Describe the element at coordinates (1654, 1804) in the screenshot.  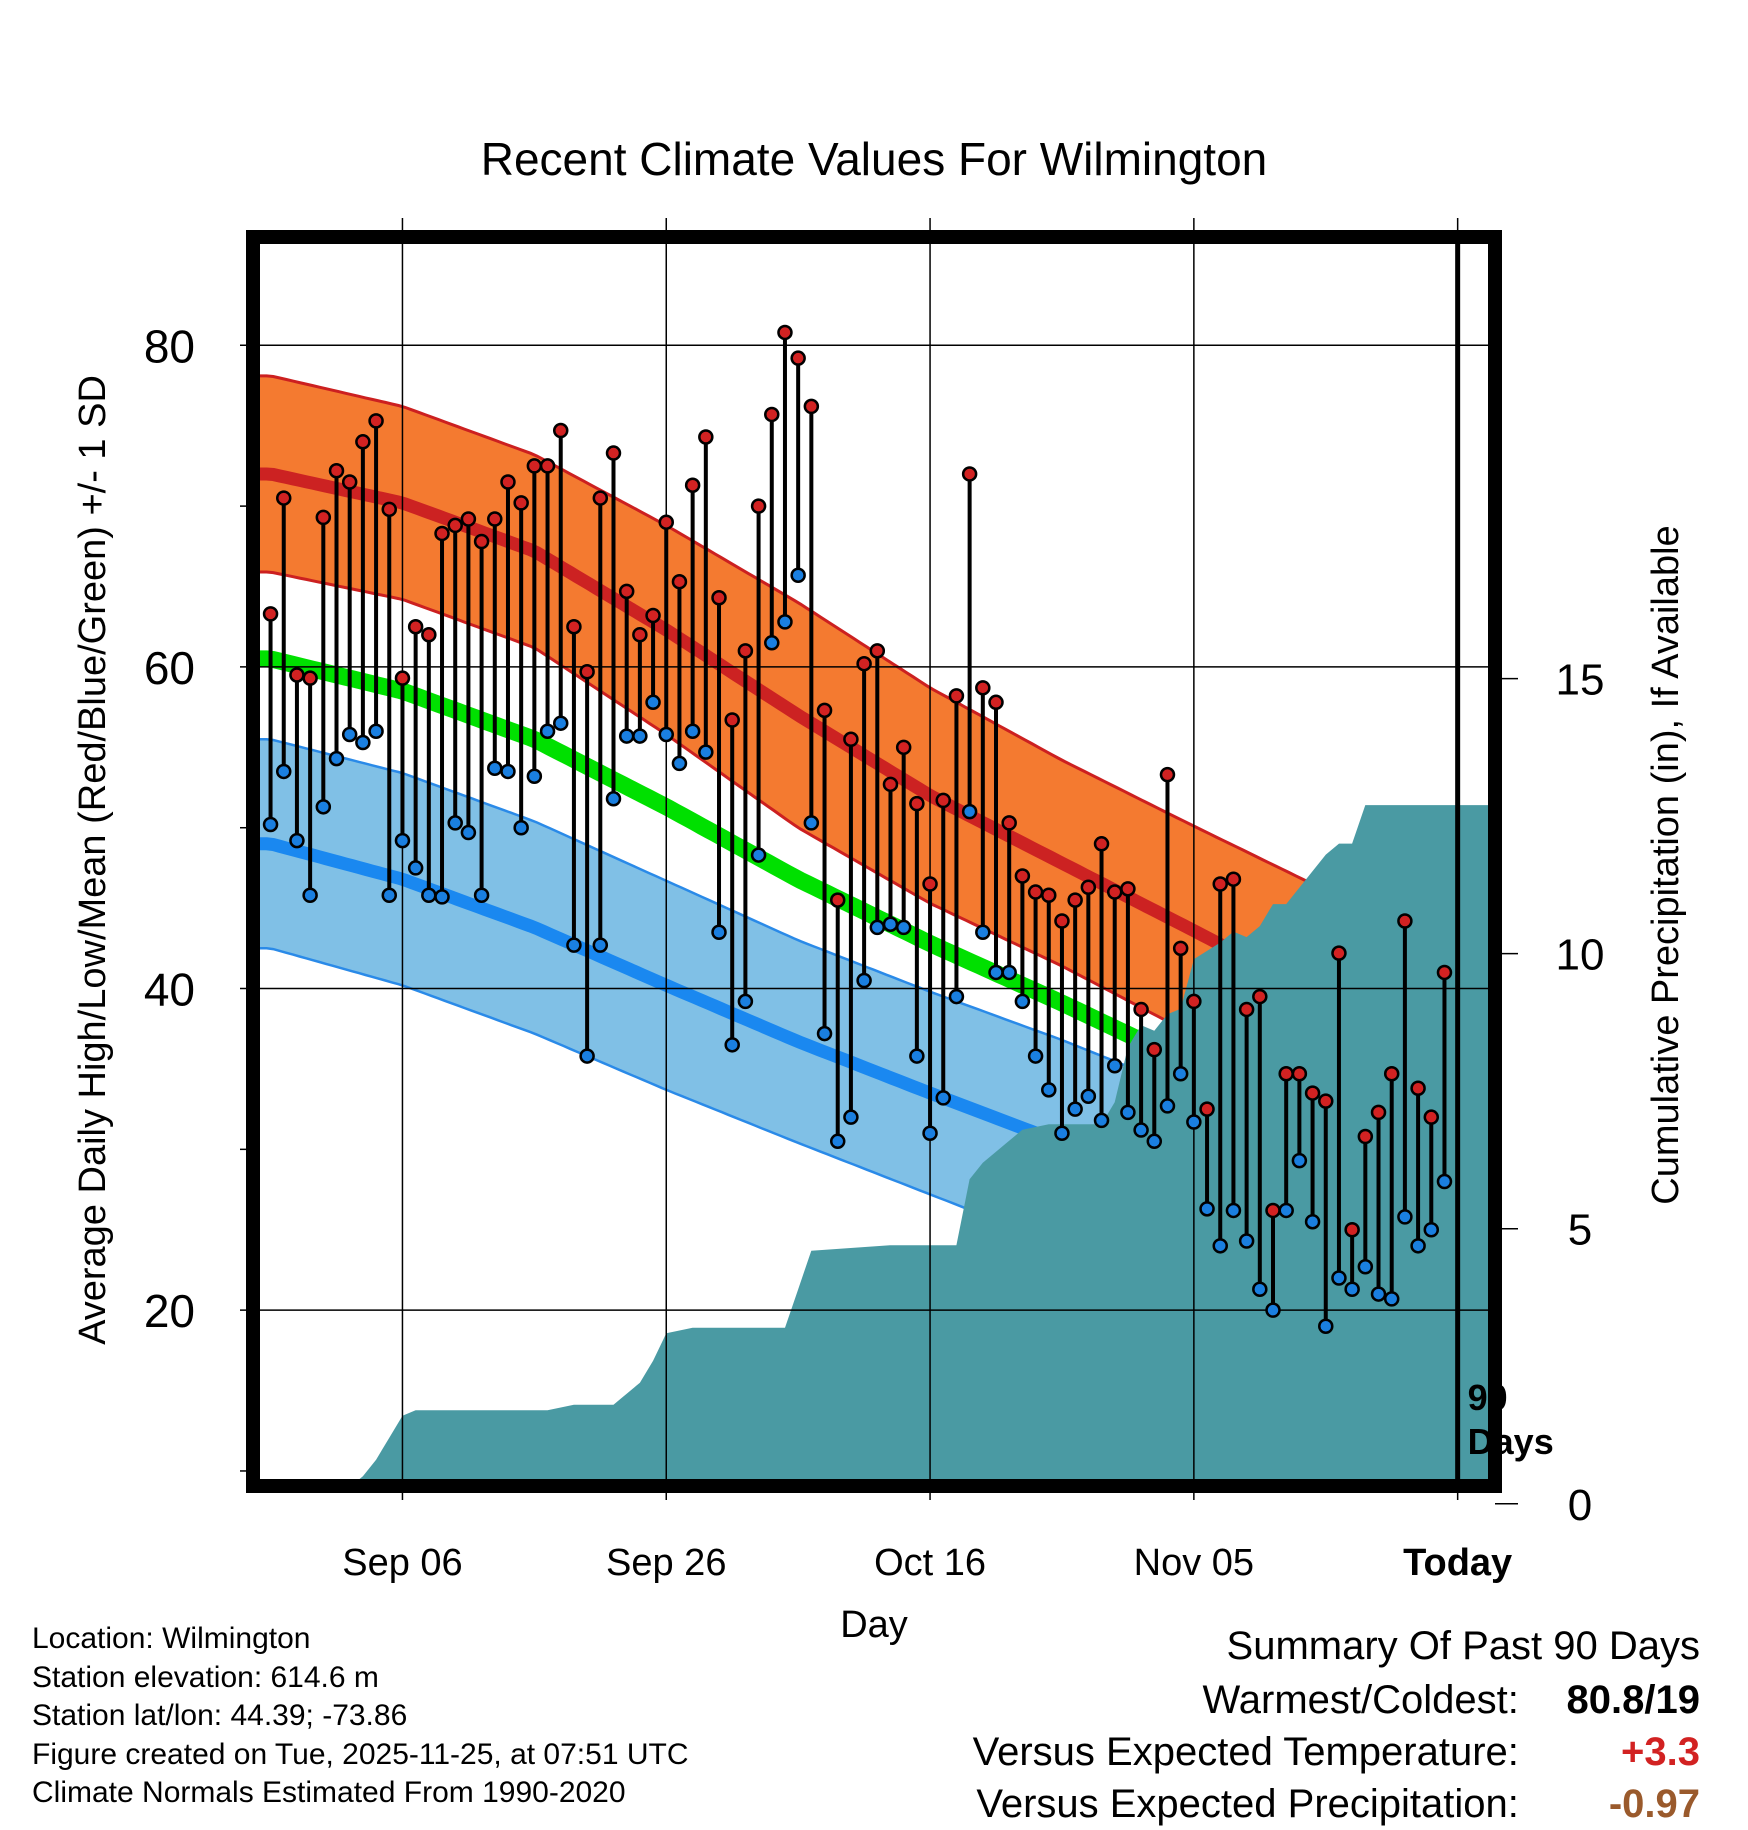
I see `precip-value: -0.97` at that location.